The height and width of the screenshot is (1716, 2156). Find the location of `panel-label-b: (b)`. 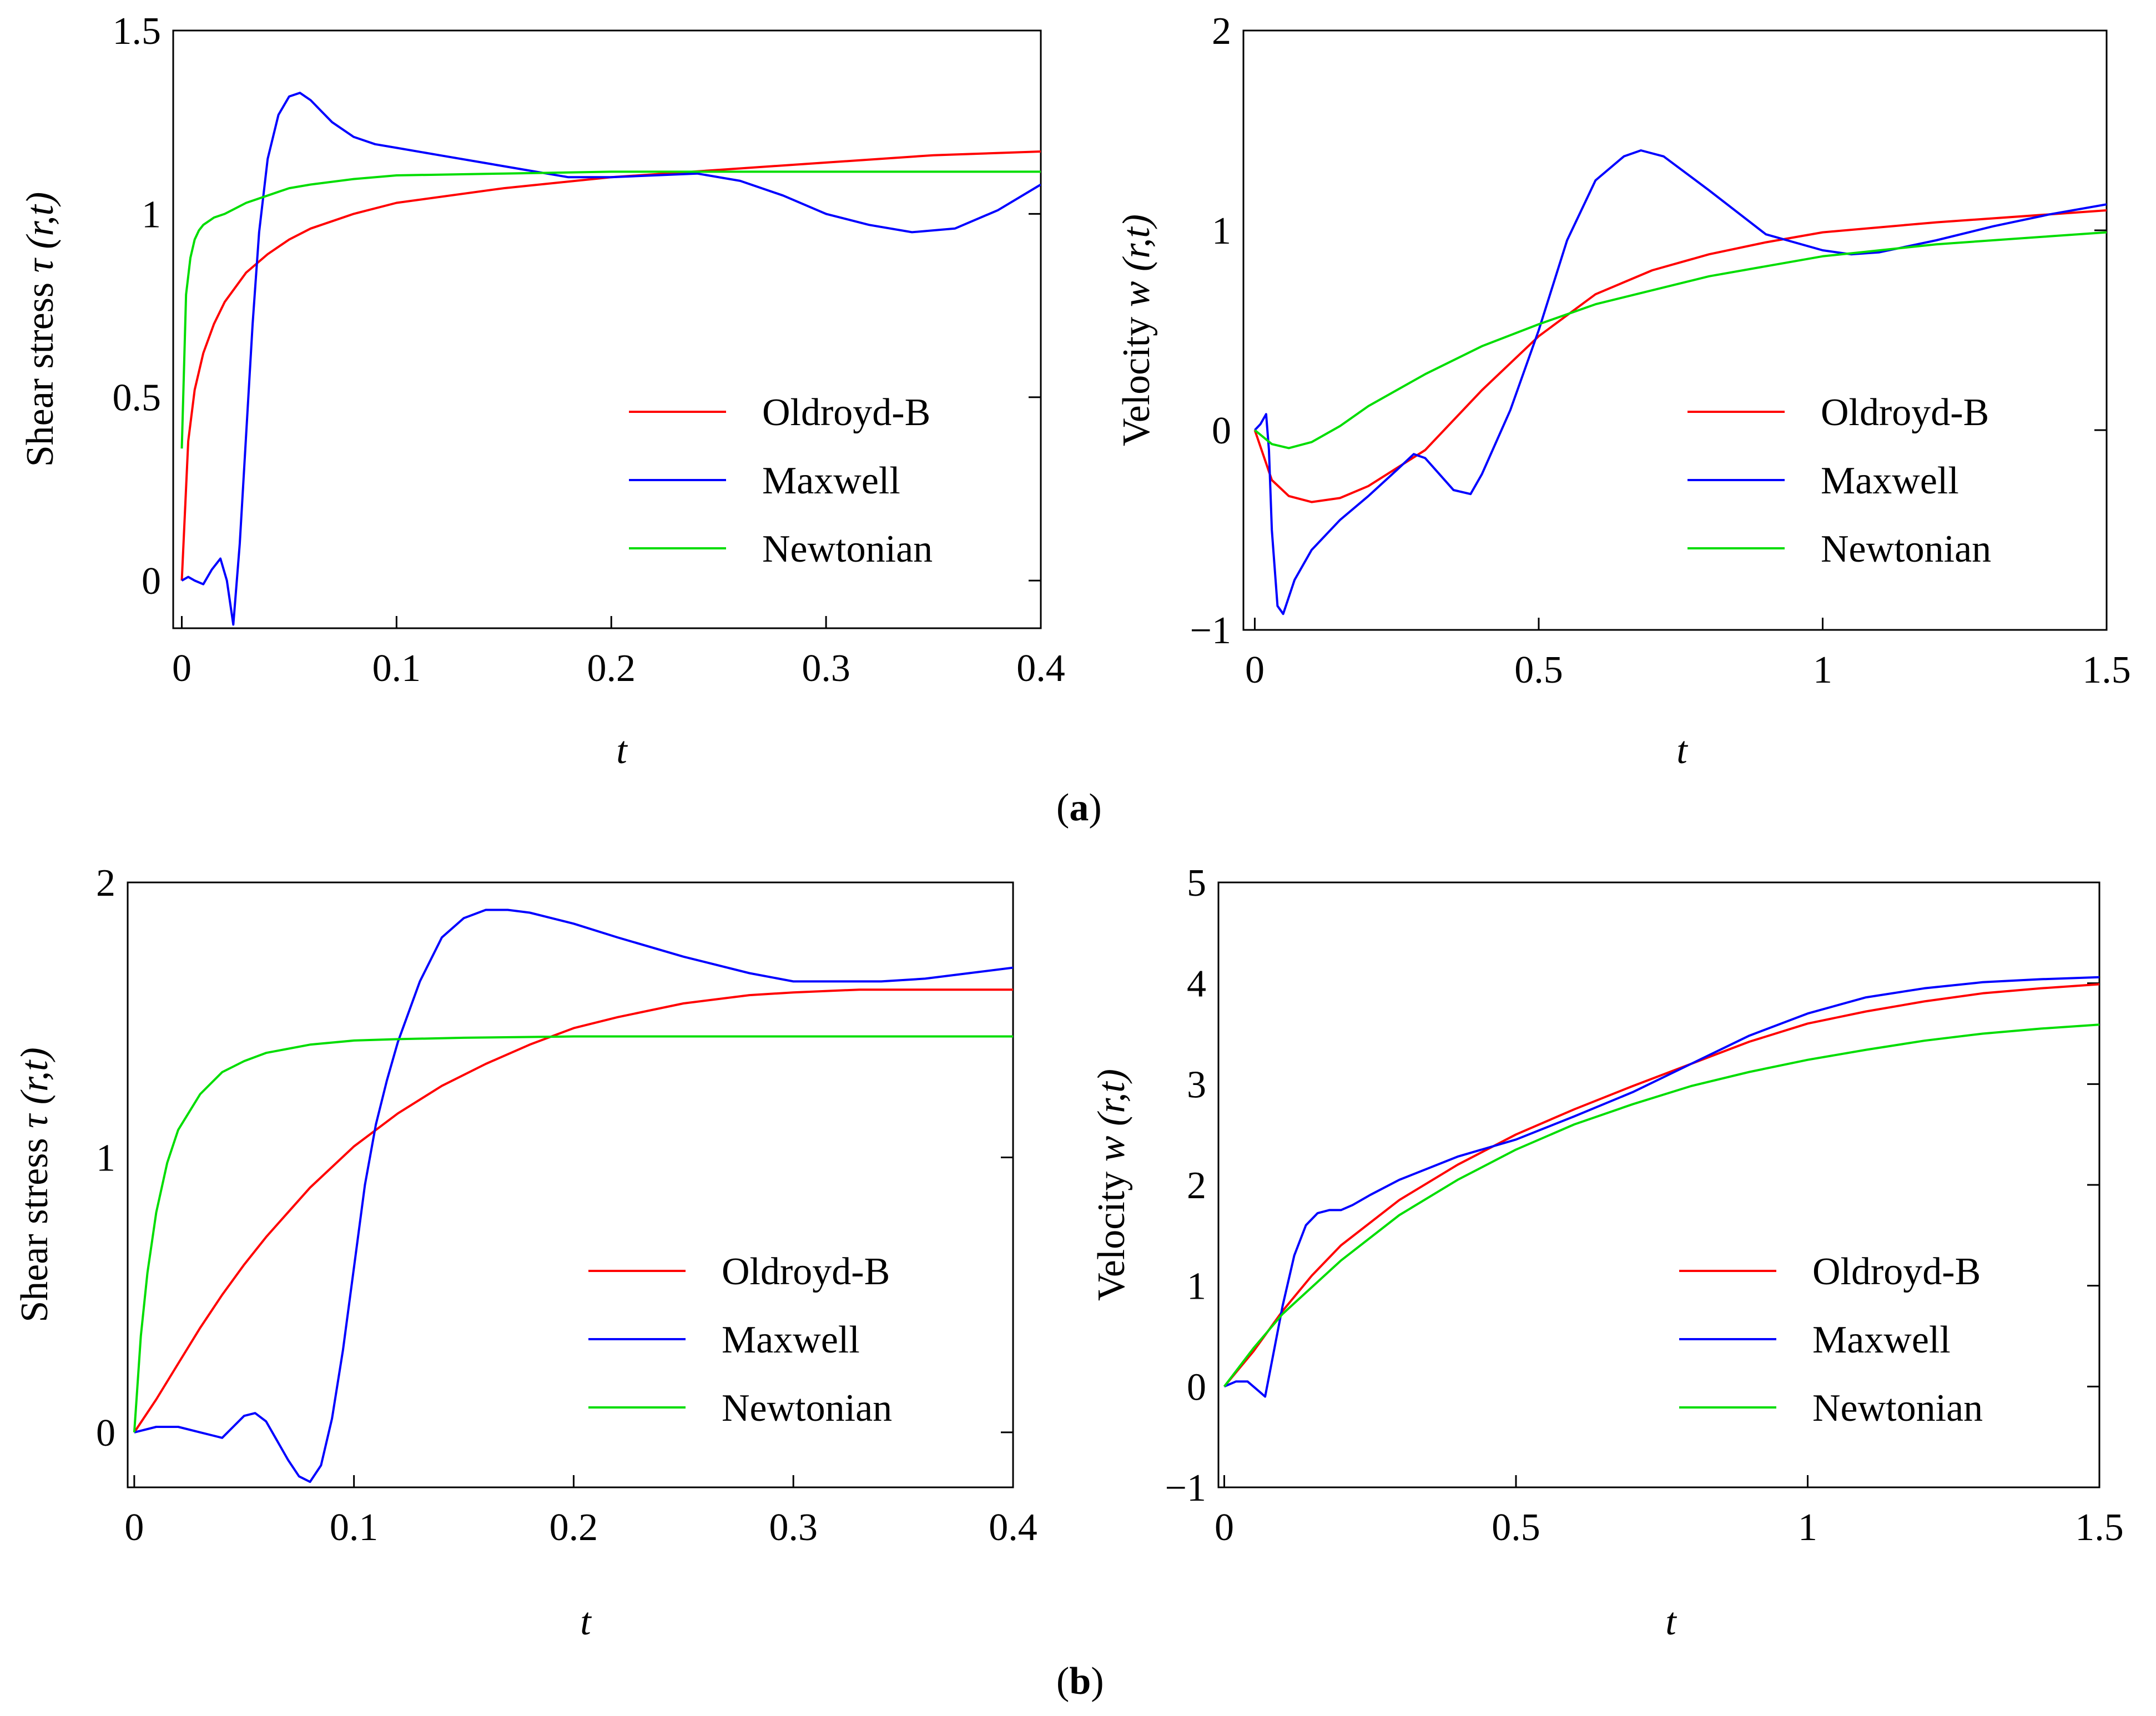

panel-label-b: (b) is located at coordinates (1080, 1681).